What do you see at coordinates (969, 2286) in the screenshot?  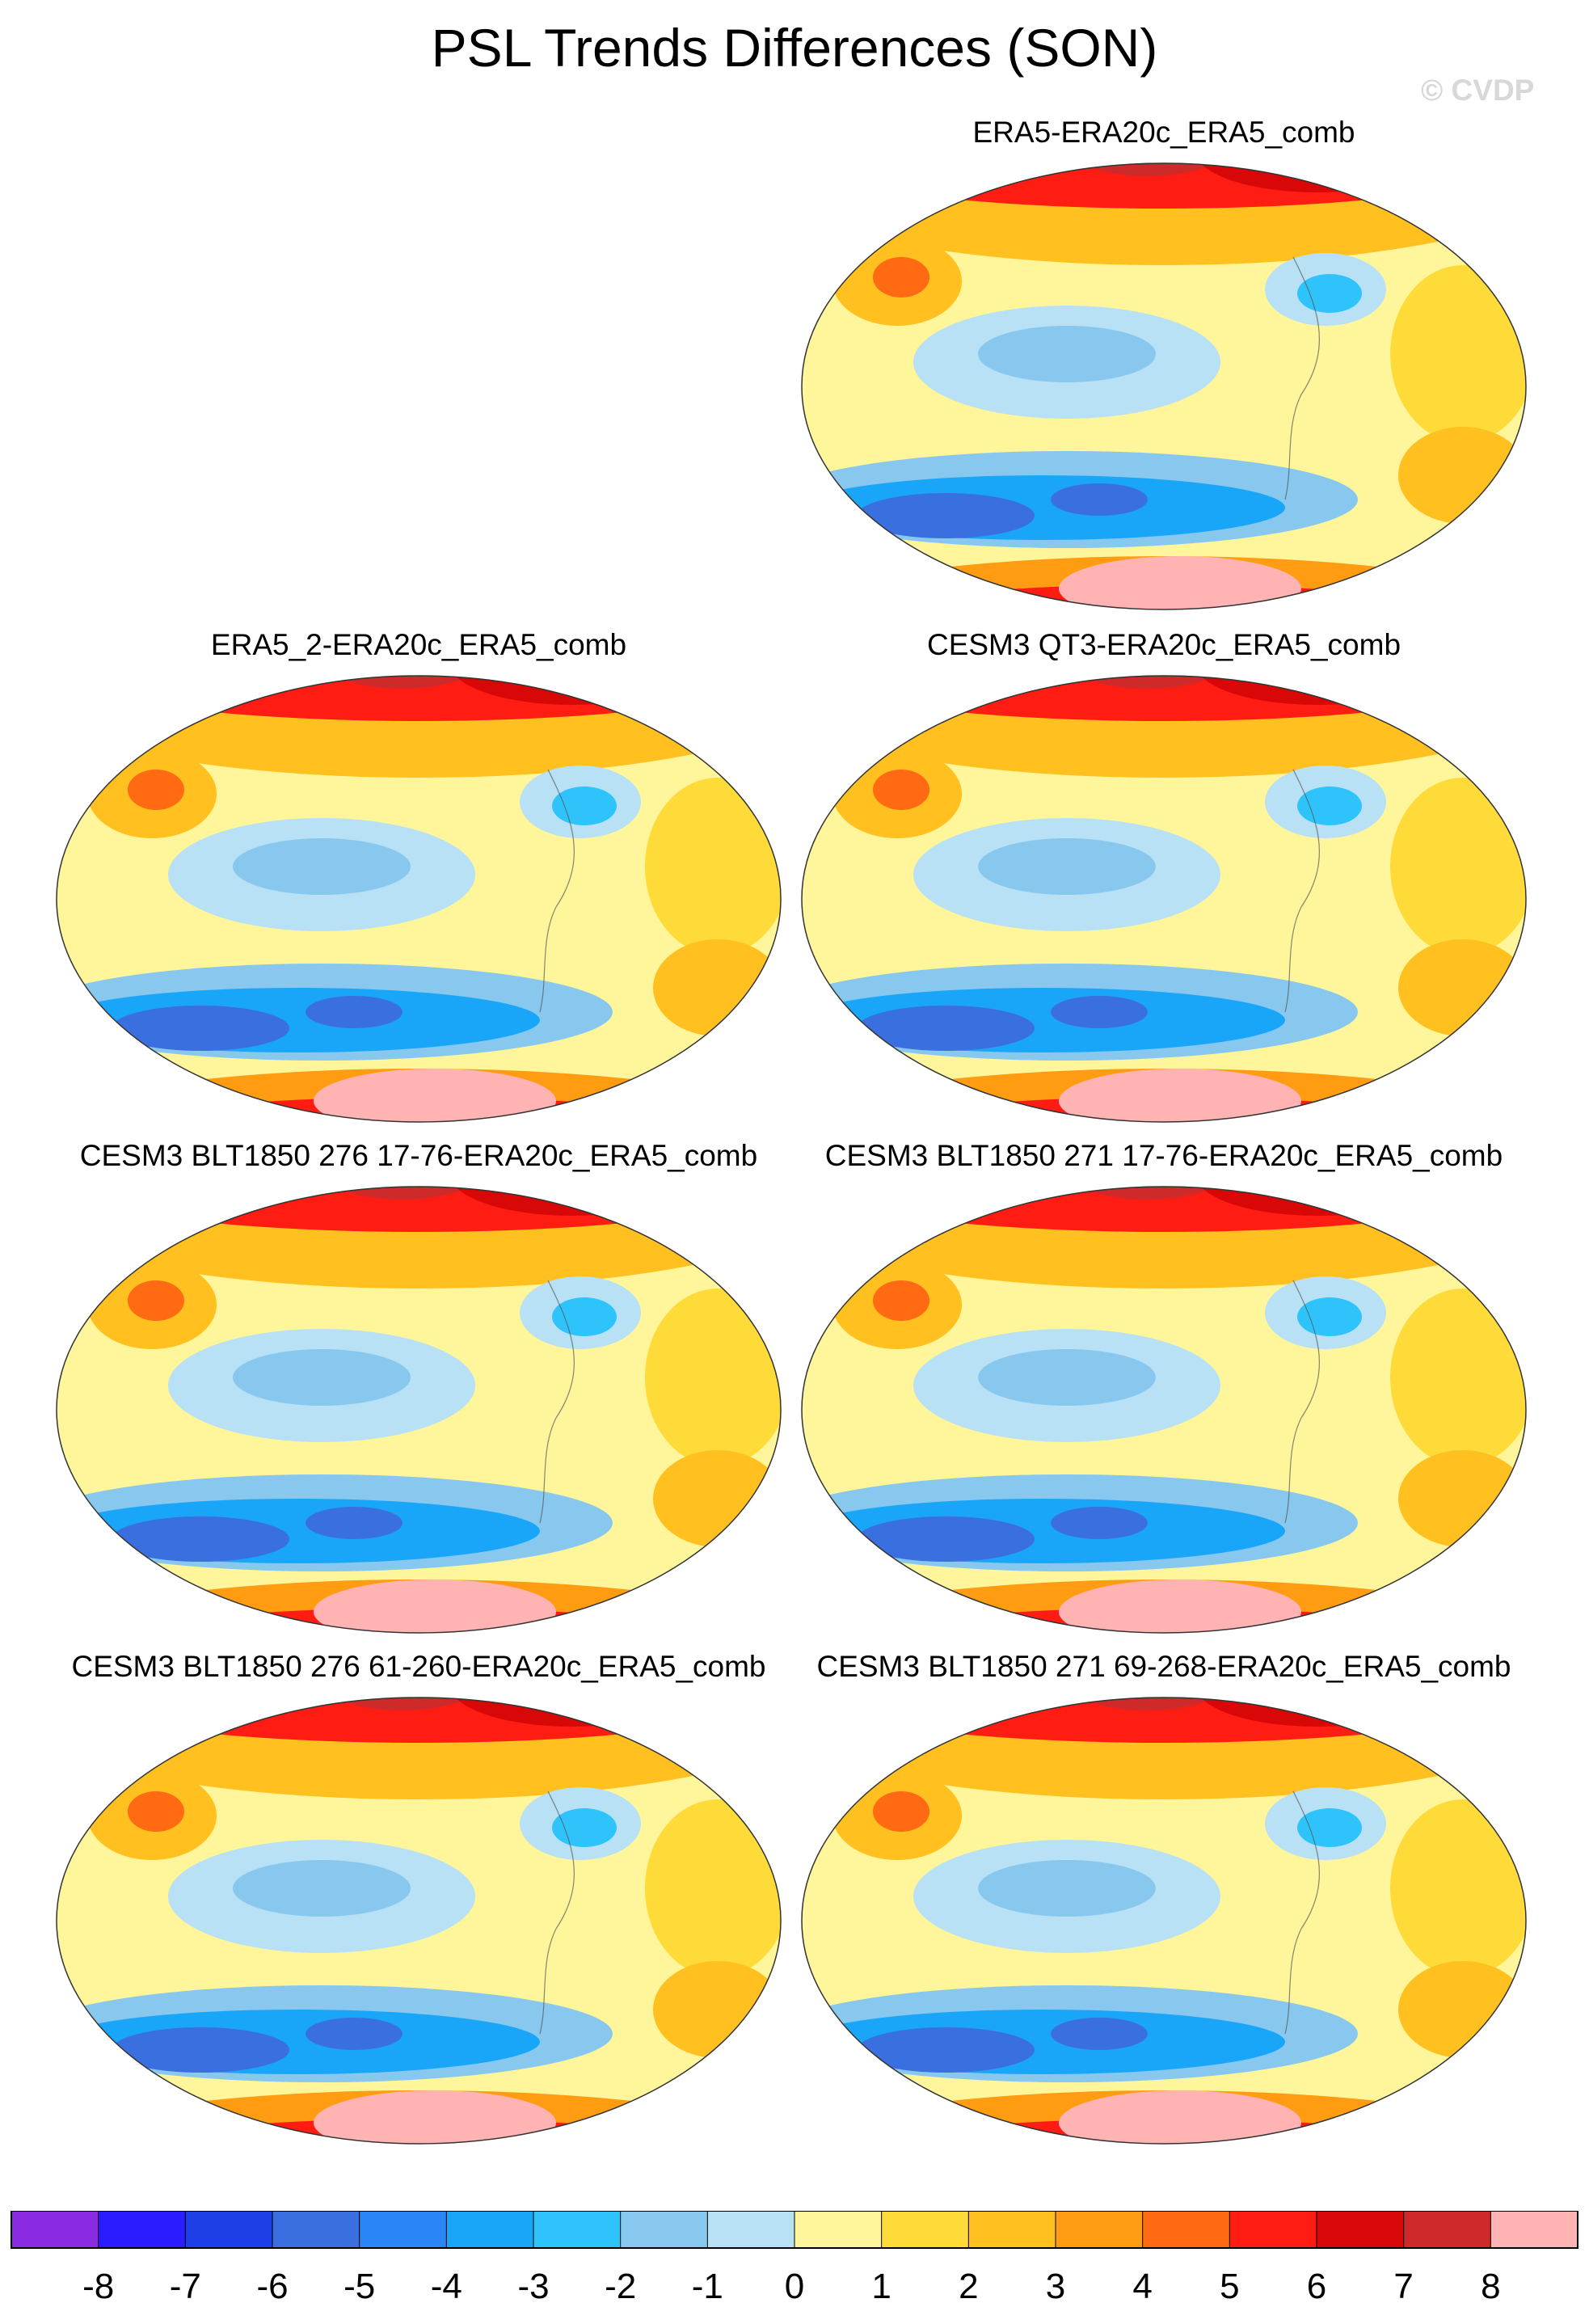 I see `colorbar-tick-label: 2` at bounding box center [969, 2286].